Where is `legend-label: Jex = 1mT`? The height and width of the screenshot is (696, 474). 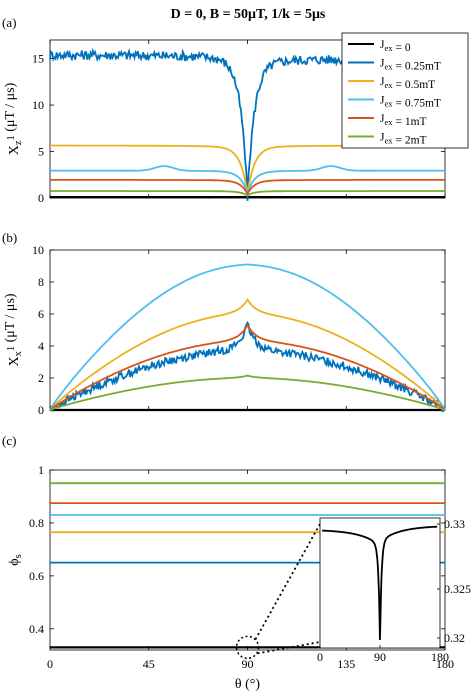 legend-label: Jex = 1mT is located at coordinates (403, 120).